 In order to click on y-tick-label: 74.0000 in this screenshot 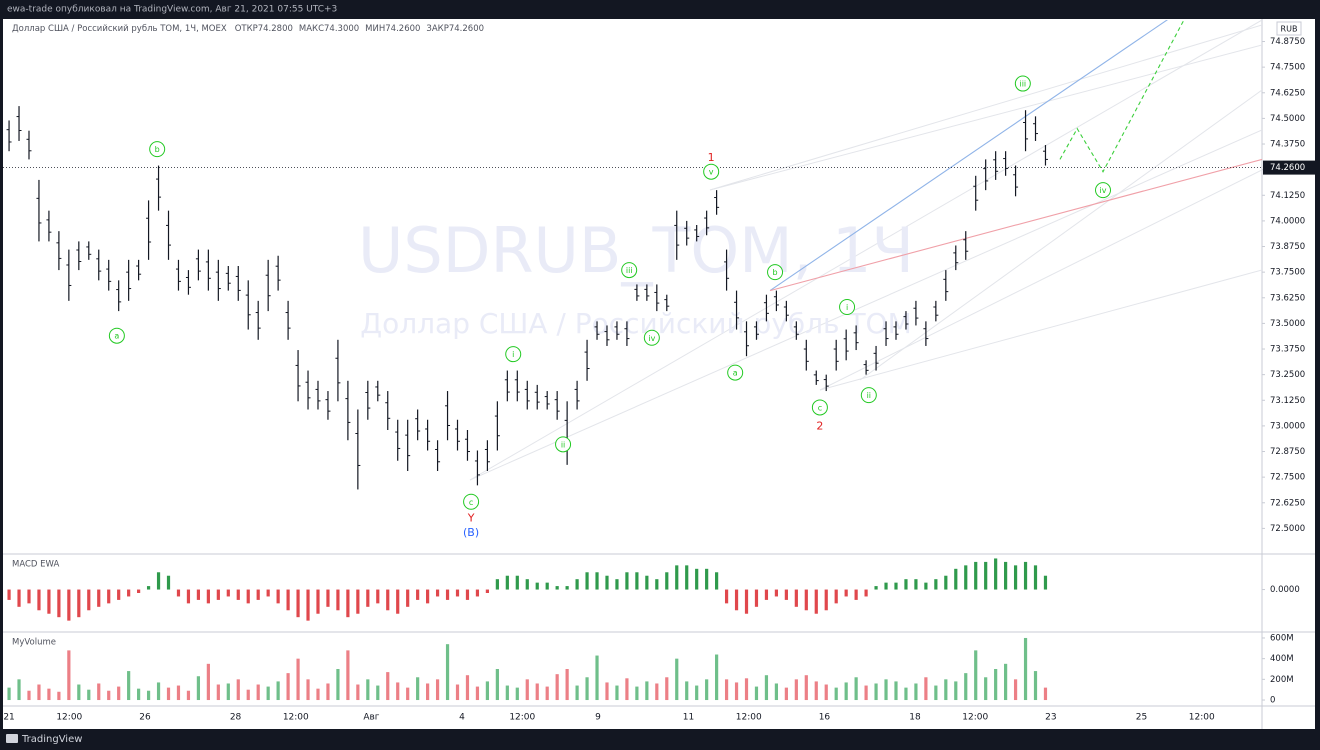, I will do `click(1287, 221)`.